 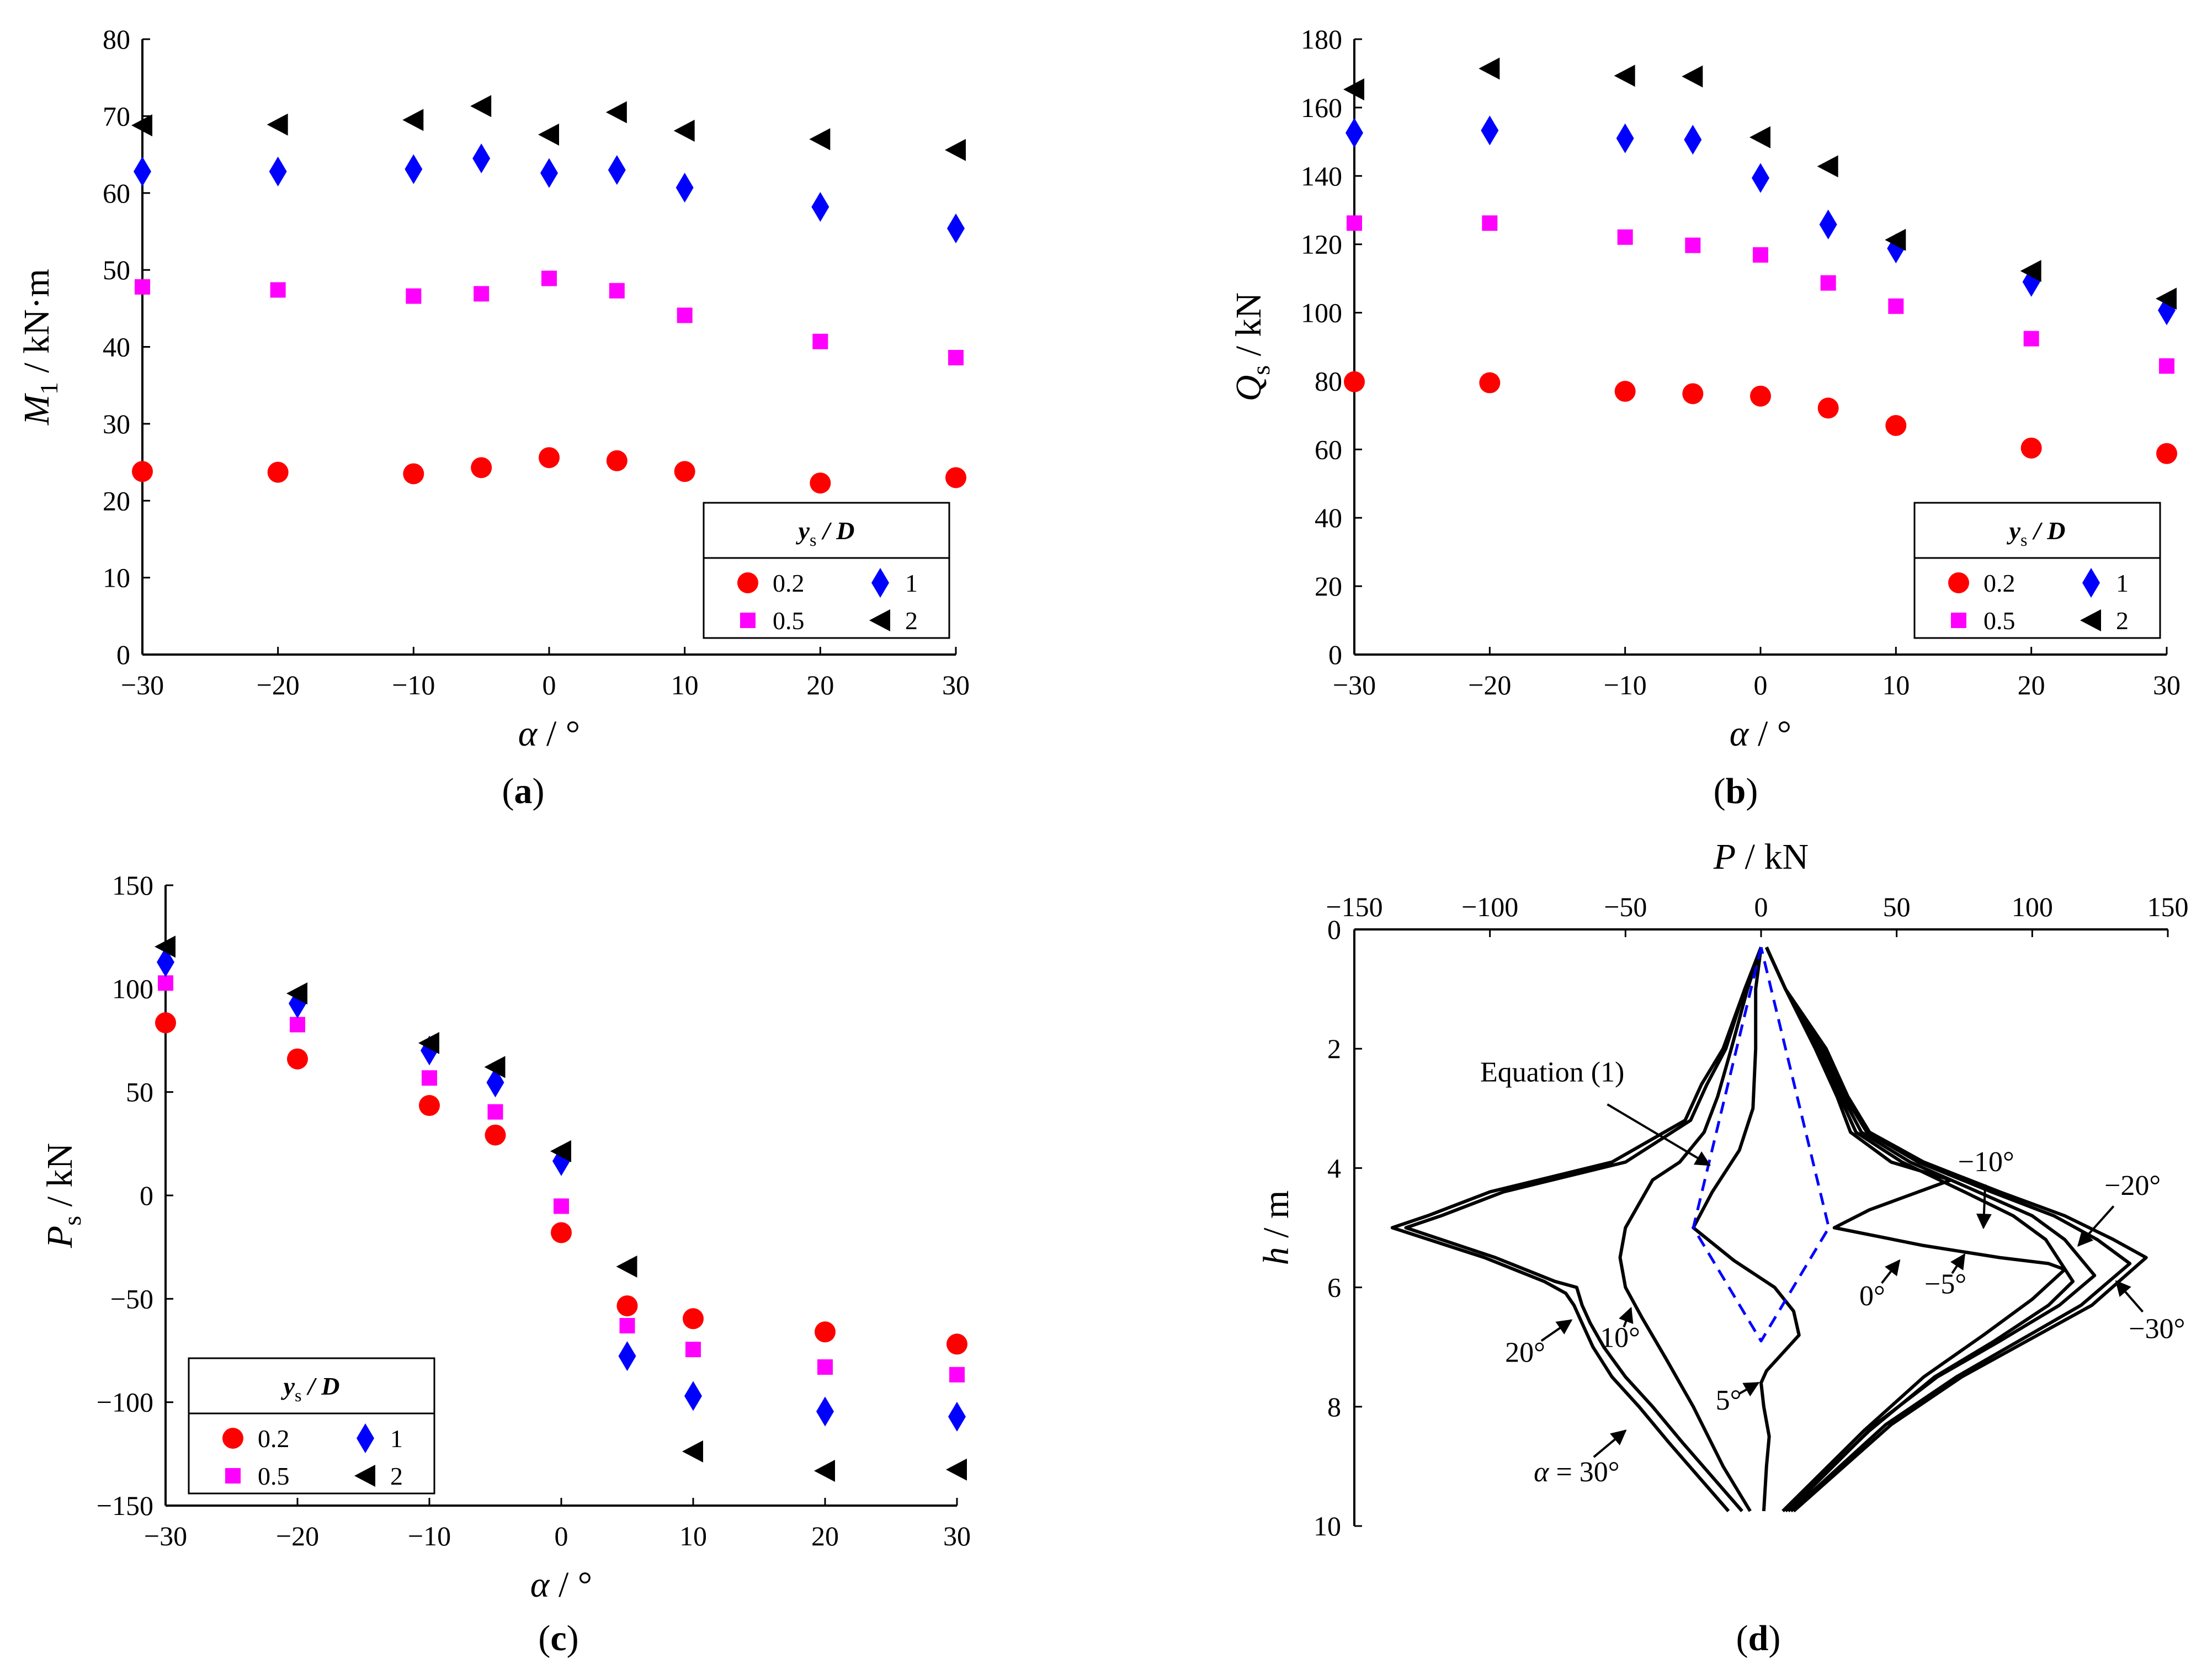 What do you see at coordinates (1897, 906) in the screenshot?
I see `x-tick-label: 50` at bounding box center [1897, 906].